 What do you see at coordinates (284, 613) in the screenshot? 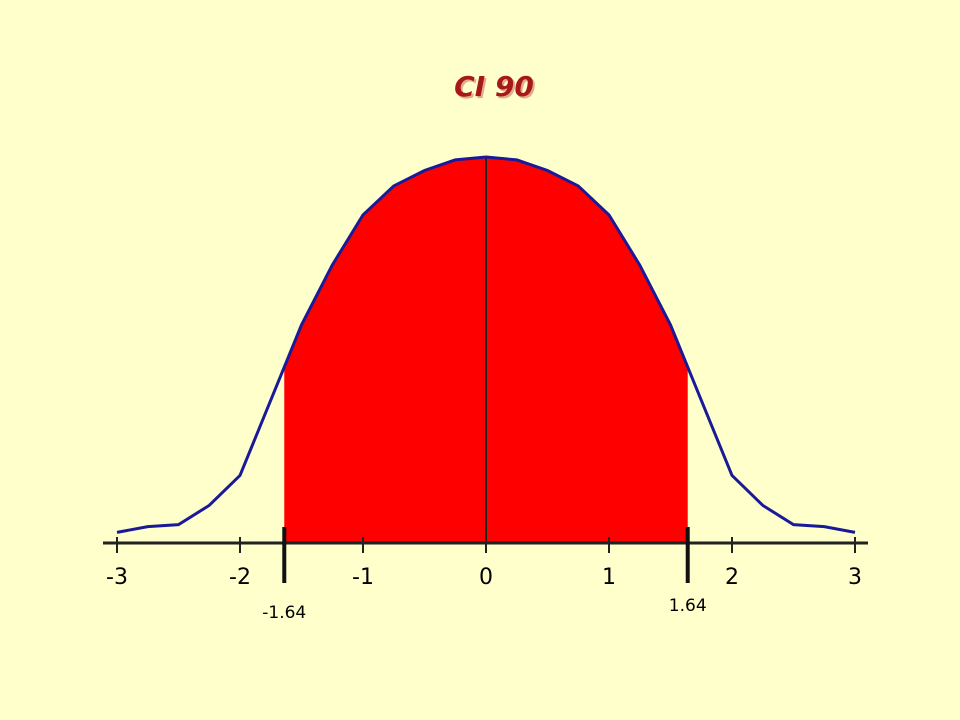
I see `ci-label: -1.64` at bounding box center [284, 613].